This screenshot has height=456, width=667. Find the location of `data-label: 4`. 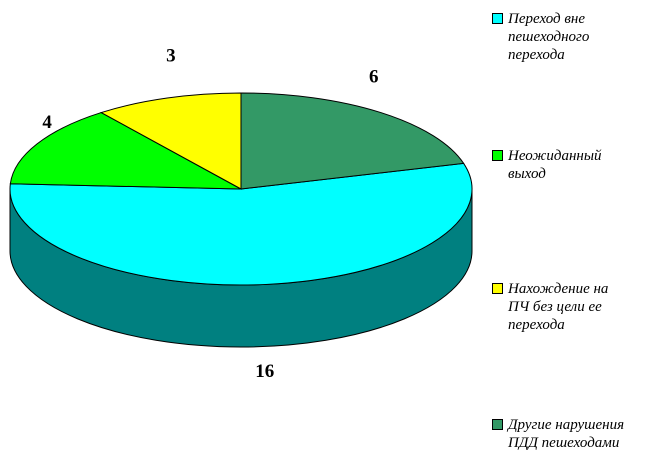

data-label: 4 is located at coordinates (47, 122).